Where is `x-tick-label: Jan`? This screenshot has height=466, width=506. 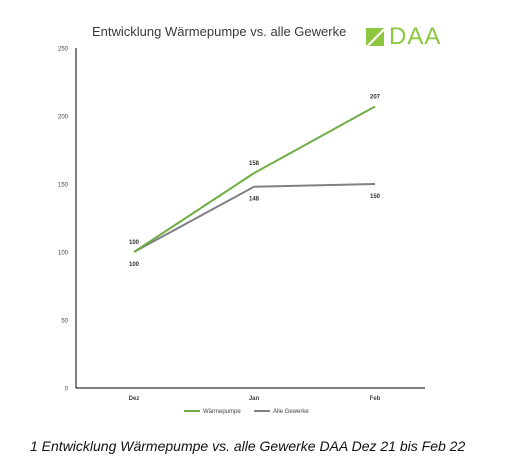 x-tick-label: Jan is located at coordinates (254, 399).